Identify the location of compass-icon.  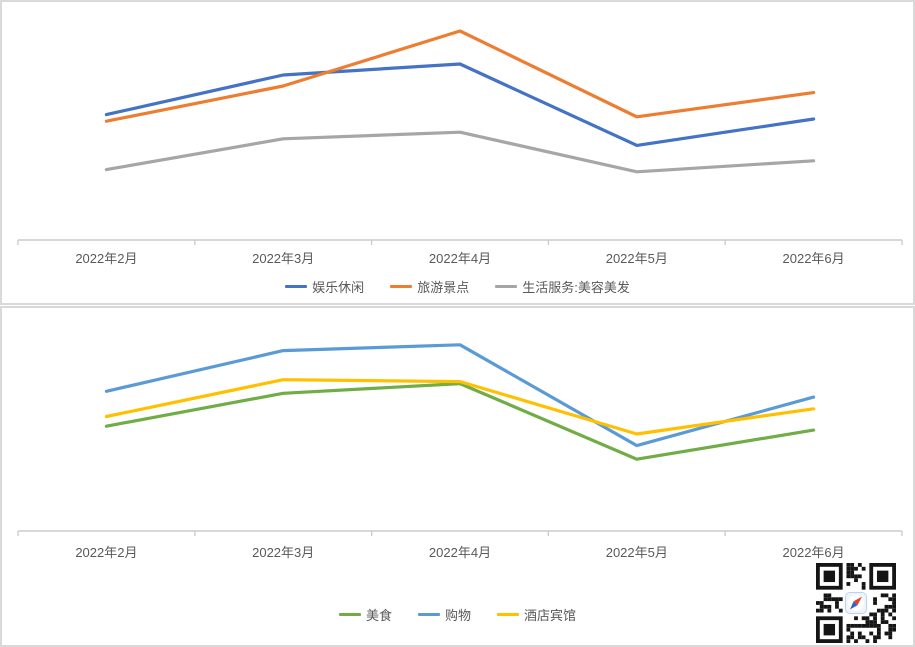
(856, 603).